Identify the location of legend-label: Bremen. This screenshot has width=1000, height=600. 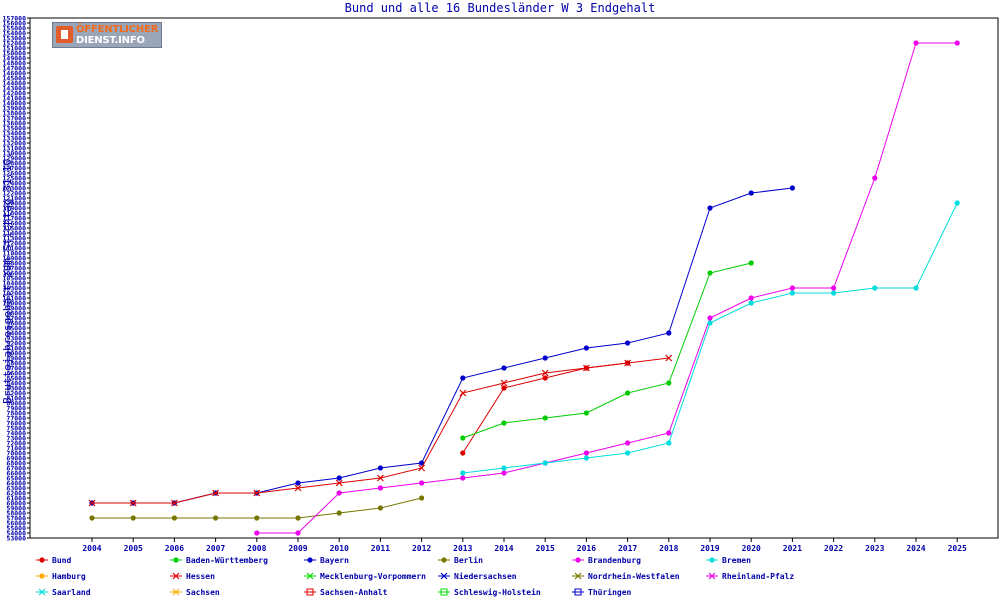
(736, 560).